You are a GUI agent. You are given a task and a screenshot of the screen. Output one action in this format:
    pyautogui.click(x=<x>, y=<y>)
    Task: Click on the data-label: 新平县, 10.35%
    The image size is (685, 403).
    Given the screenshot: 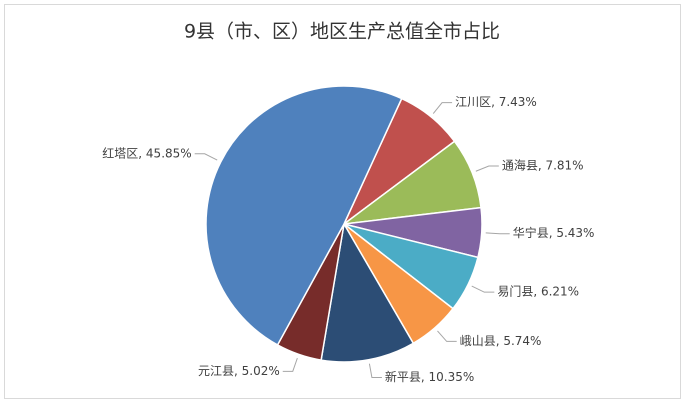 What is the action you would take?
    pyautogui.click(x=429, y=376)
    